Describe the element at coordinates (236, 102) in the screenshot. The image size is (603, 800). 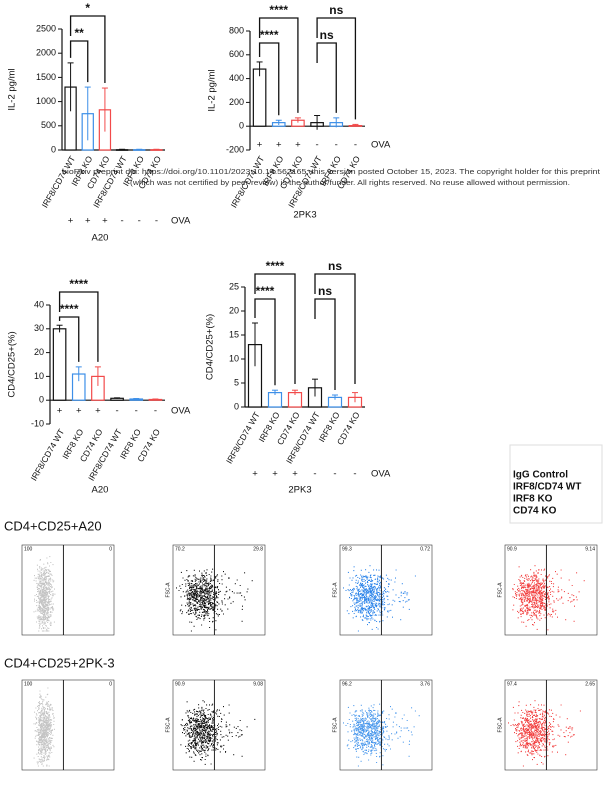
I see `y-tick-label: 200` at that location.